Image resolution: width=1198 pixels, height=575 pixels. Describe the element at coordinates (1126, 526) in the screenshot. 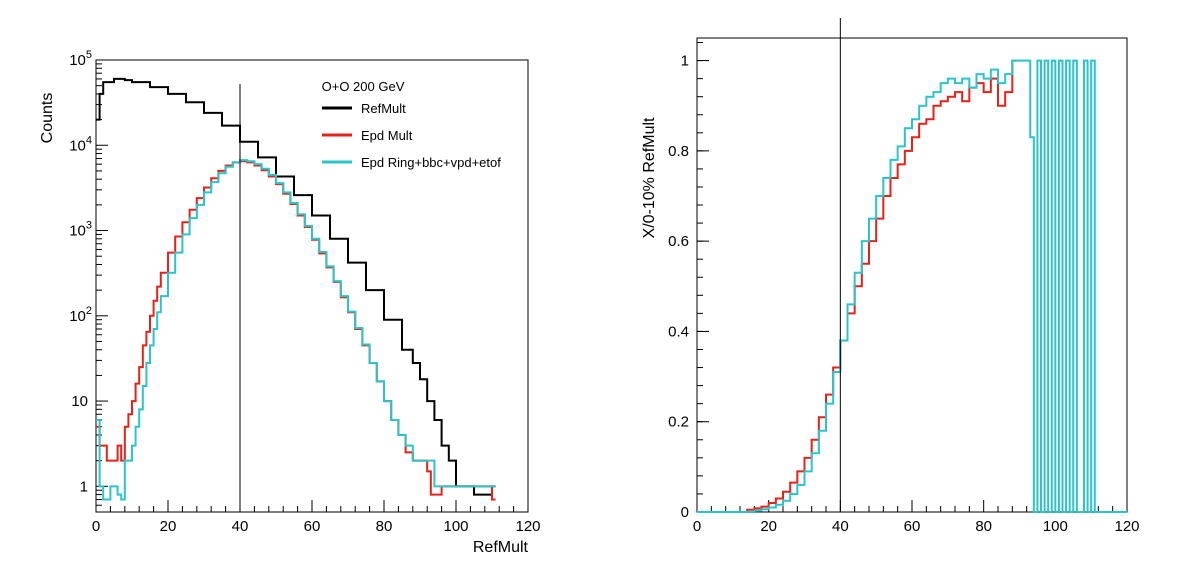

I see `right-x-tick-label: 120` at that location.